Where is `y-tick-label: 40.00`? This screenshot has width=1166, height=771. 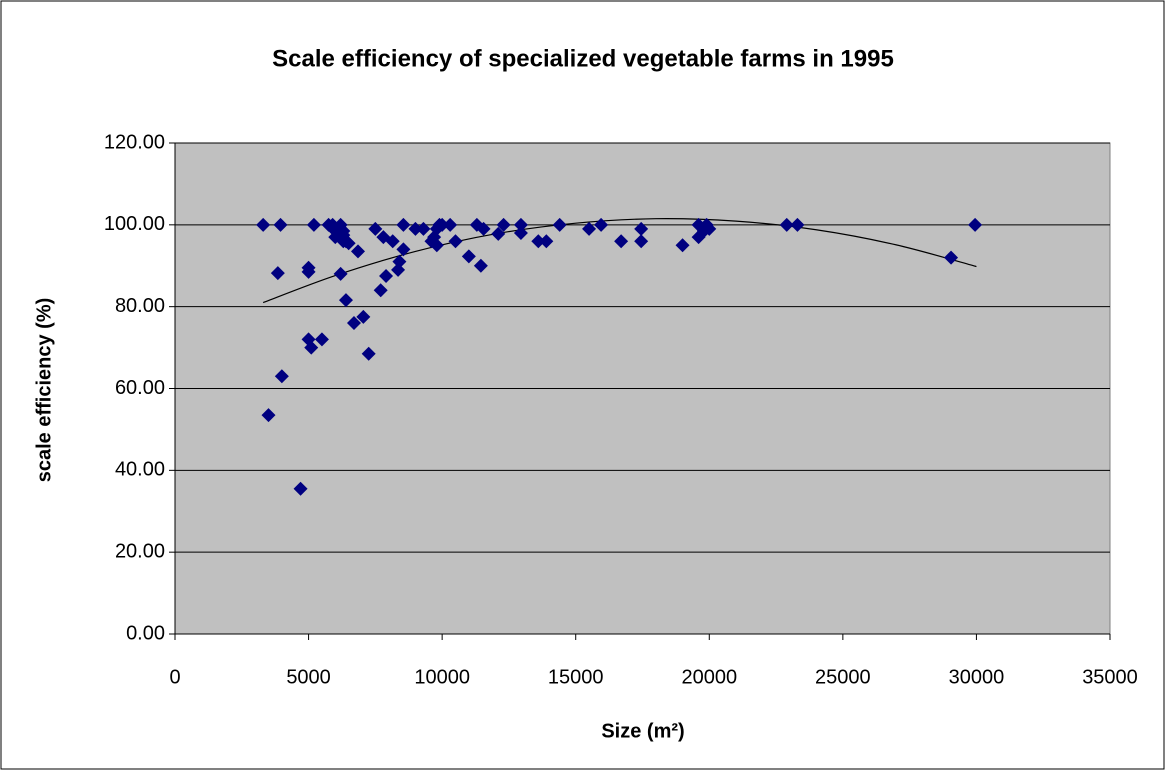
y-tick-label: 40.00 is located at coordinates (140, 470).